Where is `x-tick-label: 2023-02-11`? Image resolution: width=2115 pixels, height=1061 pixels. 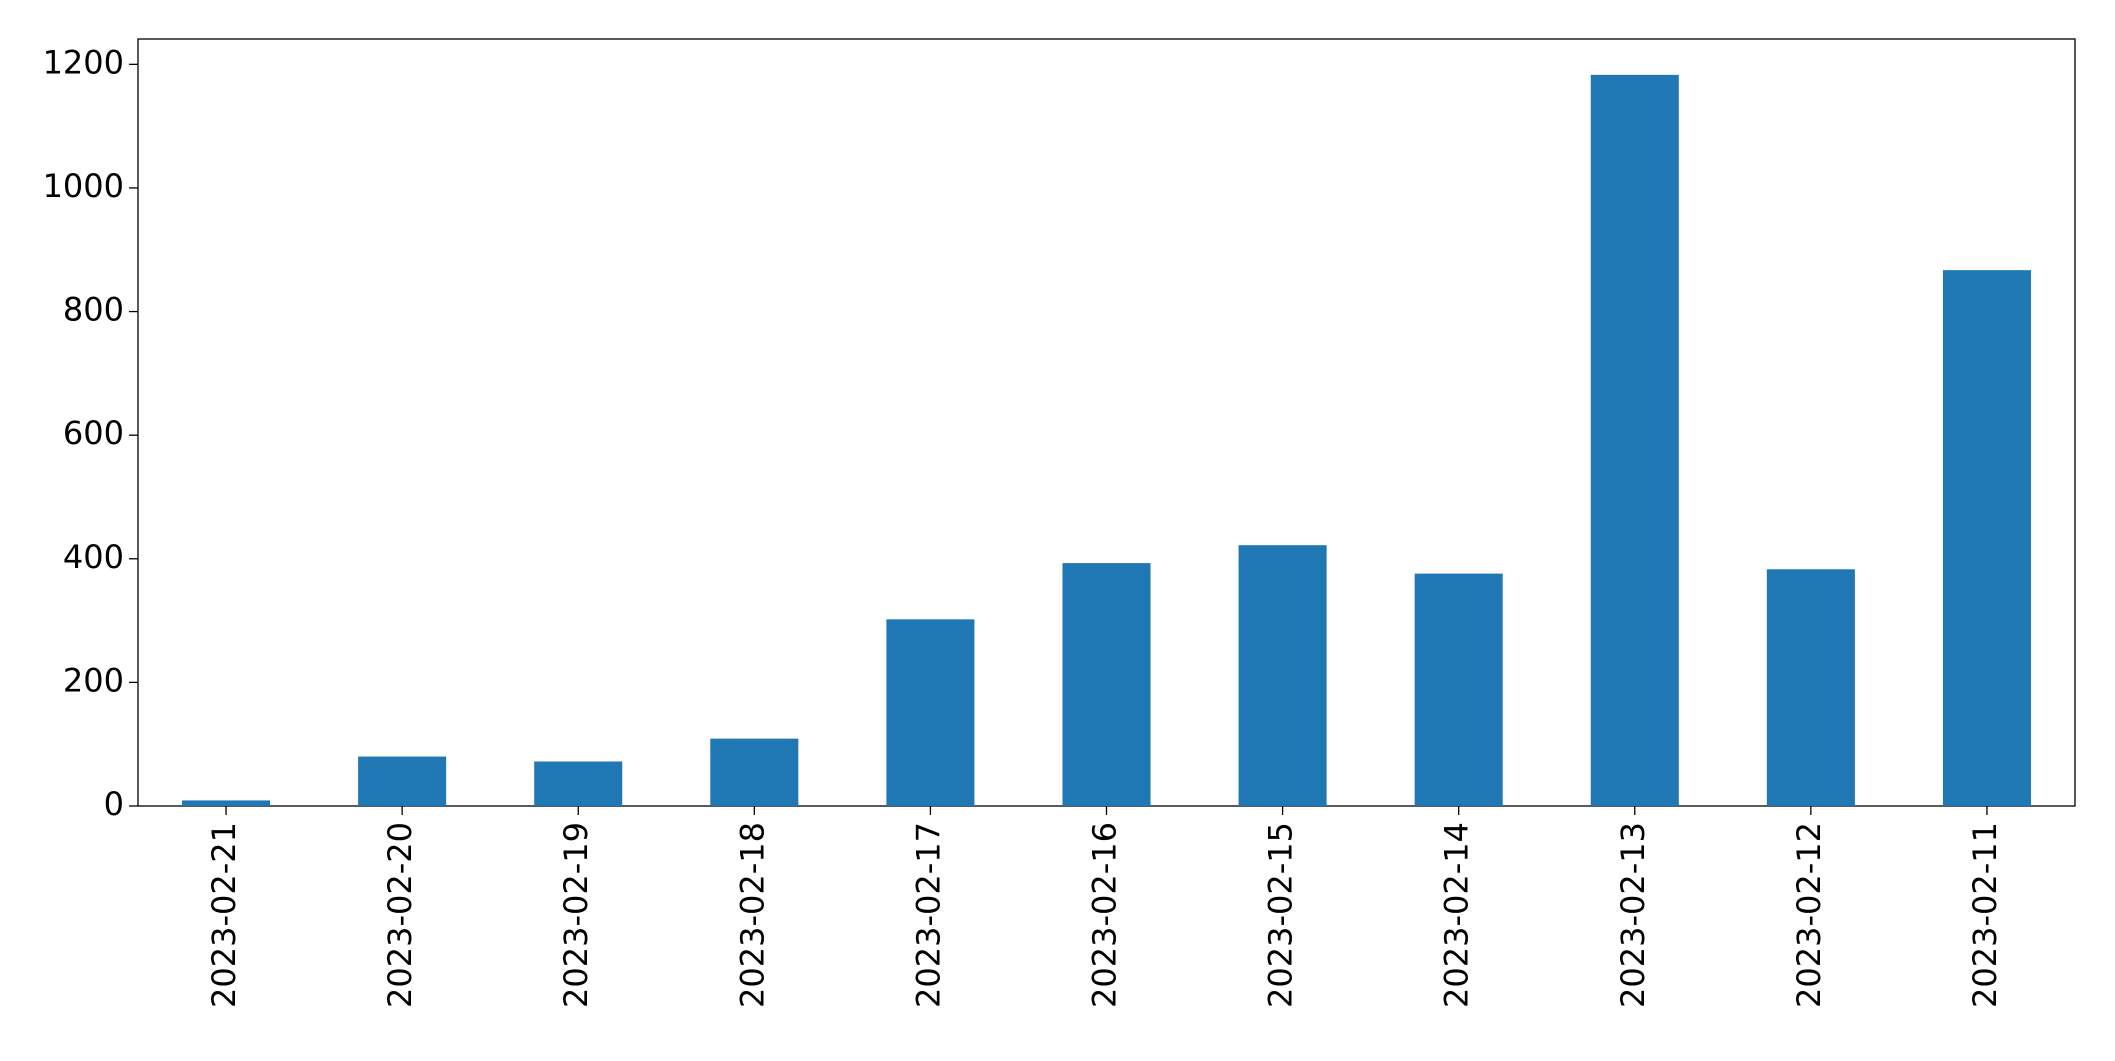
x-tick-label: 2023-02-11 is located at coordinates (1985, 915).